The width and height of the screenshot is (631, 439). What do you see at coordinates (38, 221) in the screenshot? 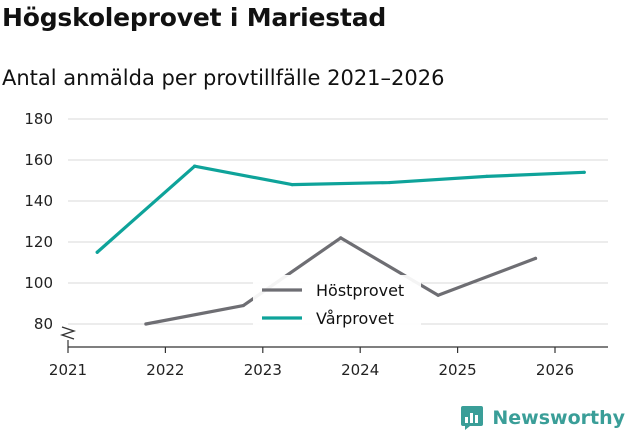
I see `y-axis: 80 100 120 140 160 180` at bounding box center [38, 221].